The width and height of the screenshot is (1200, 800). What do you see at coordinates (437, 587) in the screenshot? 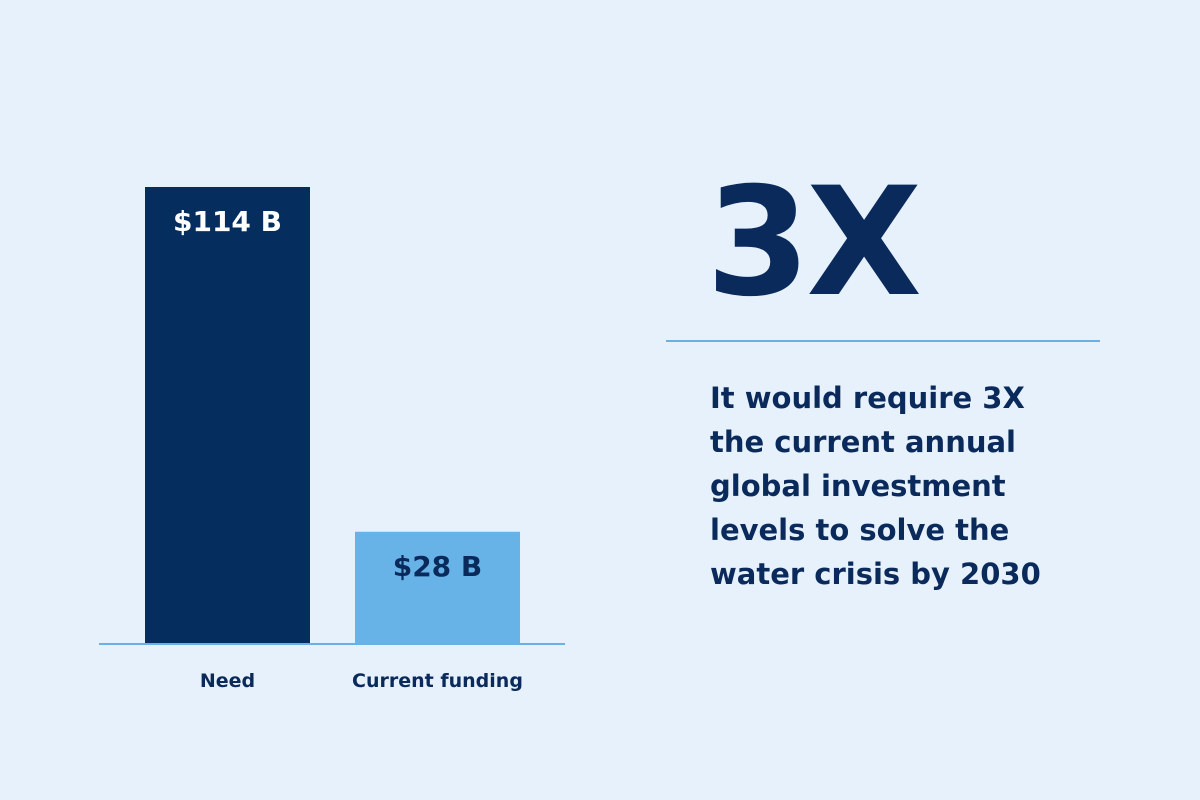
I see `bar-current-funding` at bounding box center [437, 587].